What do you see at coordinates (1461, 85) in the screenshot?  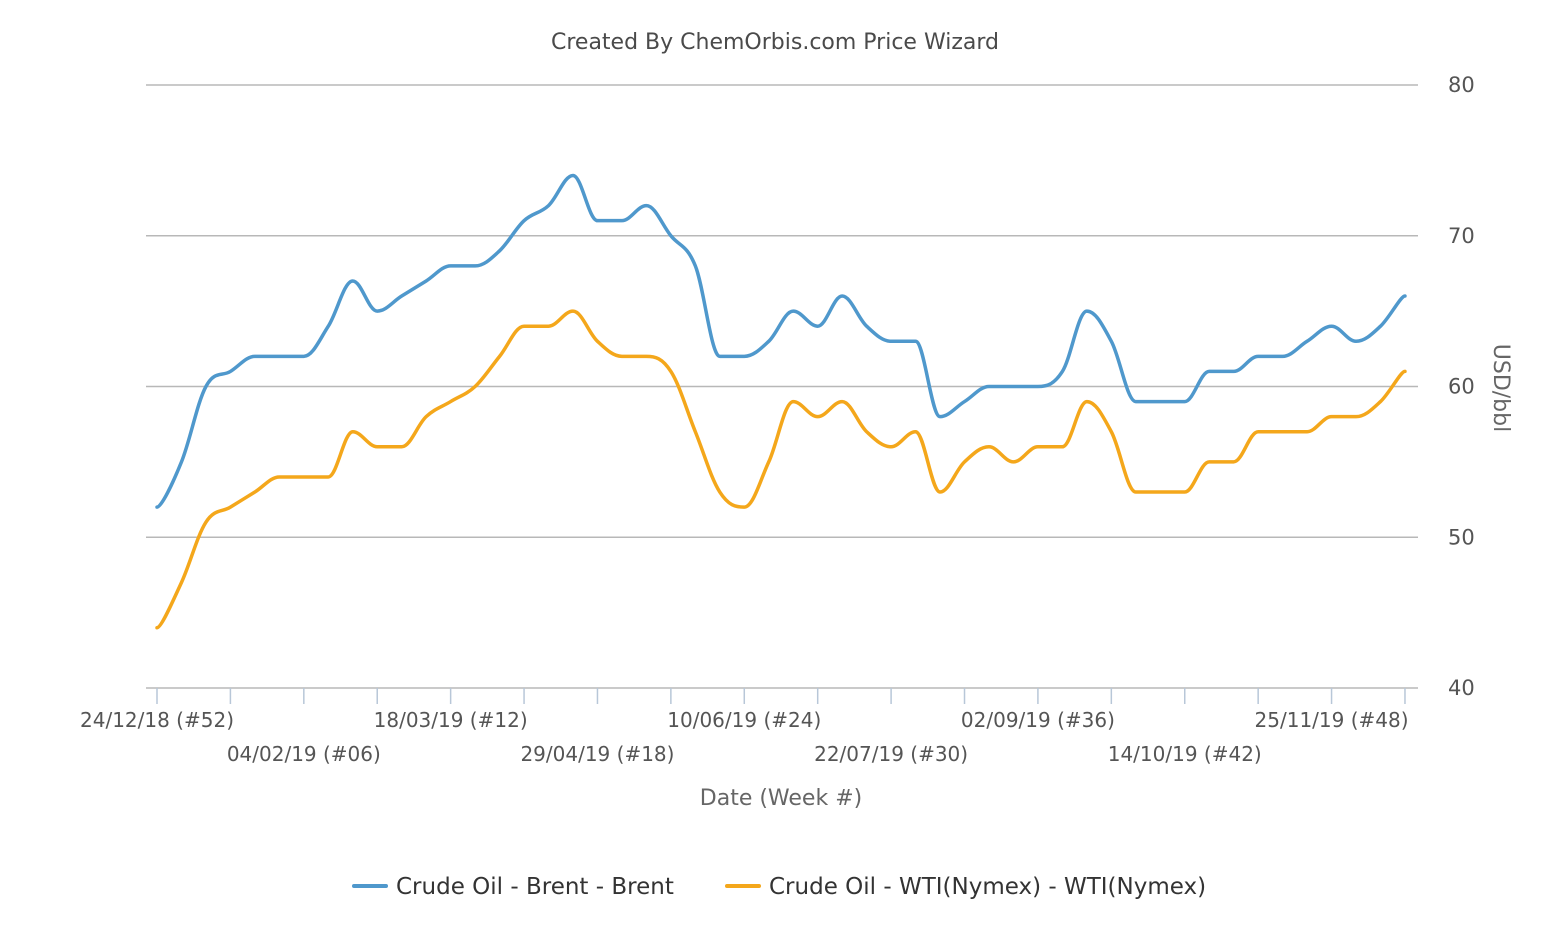 I see `y-tick-label: 80` at bounding box center [1461, 85].